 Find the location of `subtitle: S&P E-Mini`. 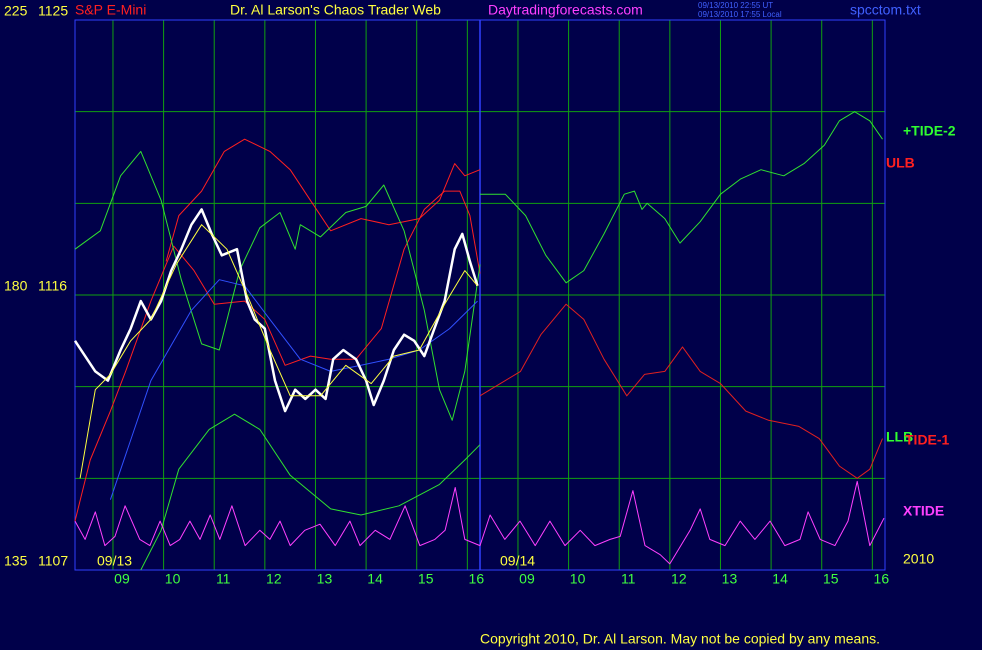

subtitle: S&P E-Mini is located at coordinates (110, 10).